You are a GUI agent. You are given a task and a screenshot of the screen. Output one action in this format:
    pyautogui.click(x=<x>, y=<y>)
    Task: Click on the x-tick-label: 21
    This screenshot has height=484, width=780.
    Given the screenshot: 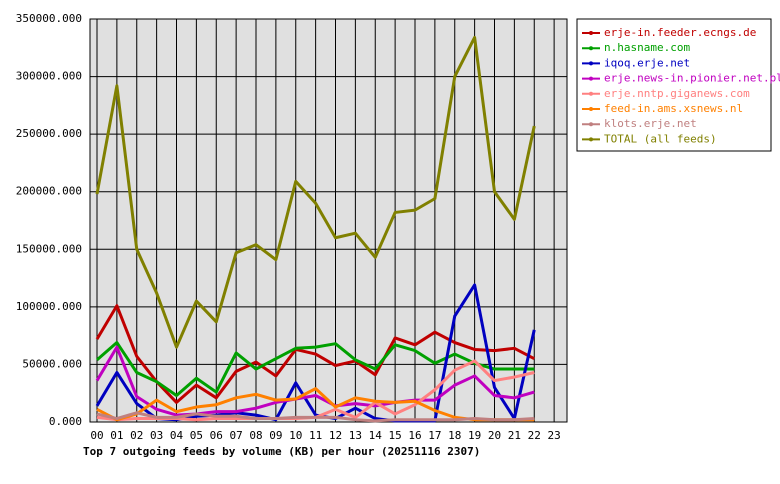 What is the action you would take?
    pyautogui.click(x=514, y=435)
    